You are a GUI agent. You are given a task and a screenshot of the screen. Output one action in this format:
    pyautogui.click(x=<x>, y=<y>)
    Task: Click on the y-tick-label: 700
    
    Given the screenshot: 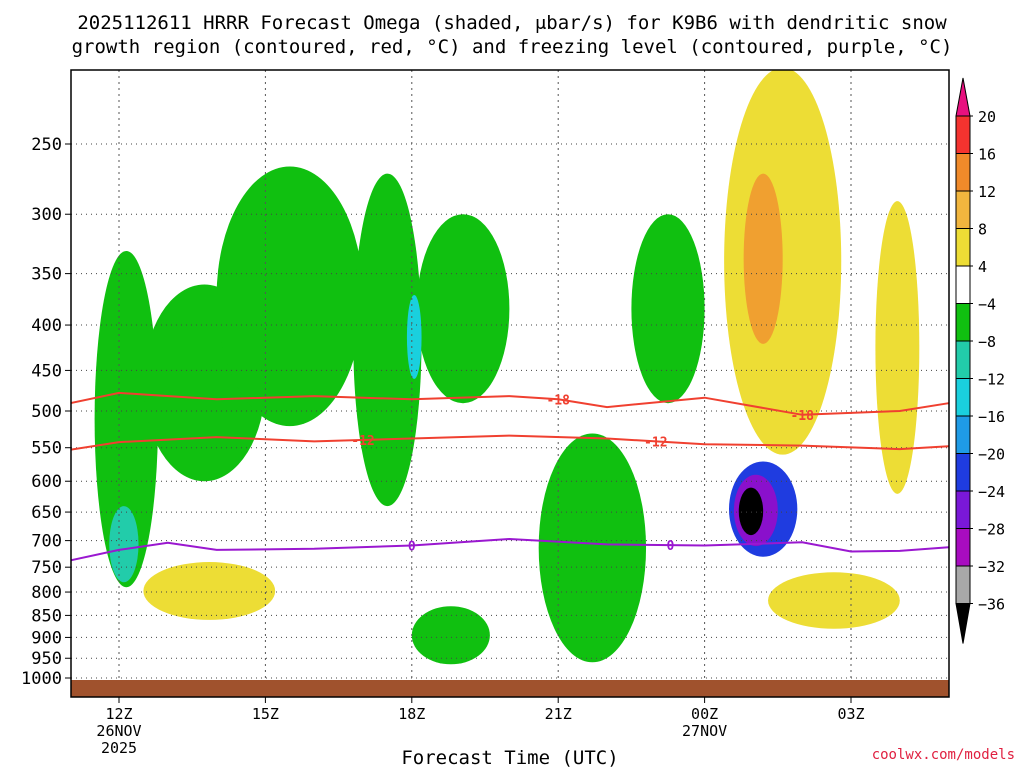 What is the action you would take?
    pyautogui.click(x=46, y=542)
    